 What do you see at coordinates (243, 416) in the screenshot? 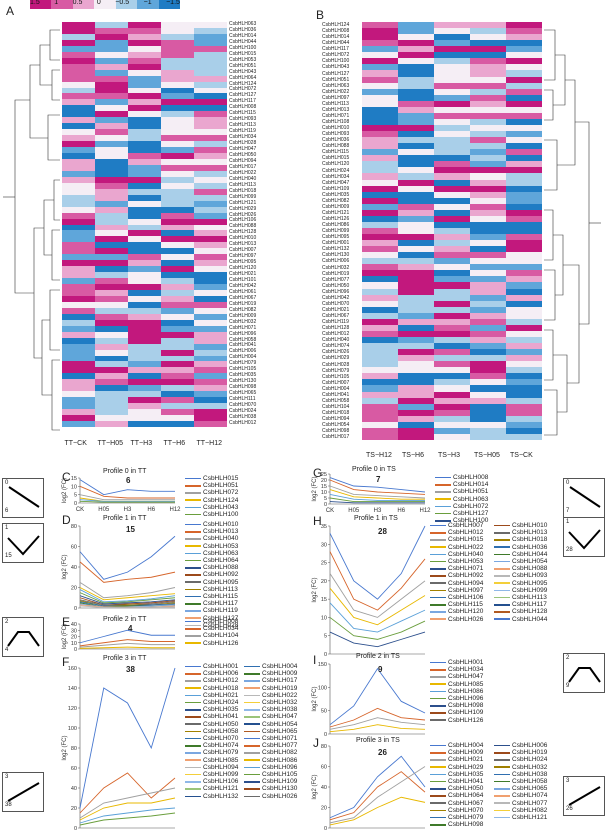
I see `heatmap-row-label: CsbHLH038` at bounding box center [243, 416].